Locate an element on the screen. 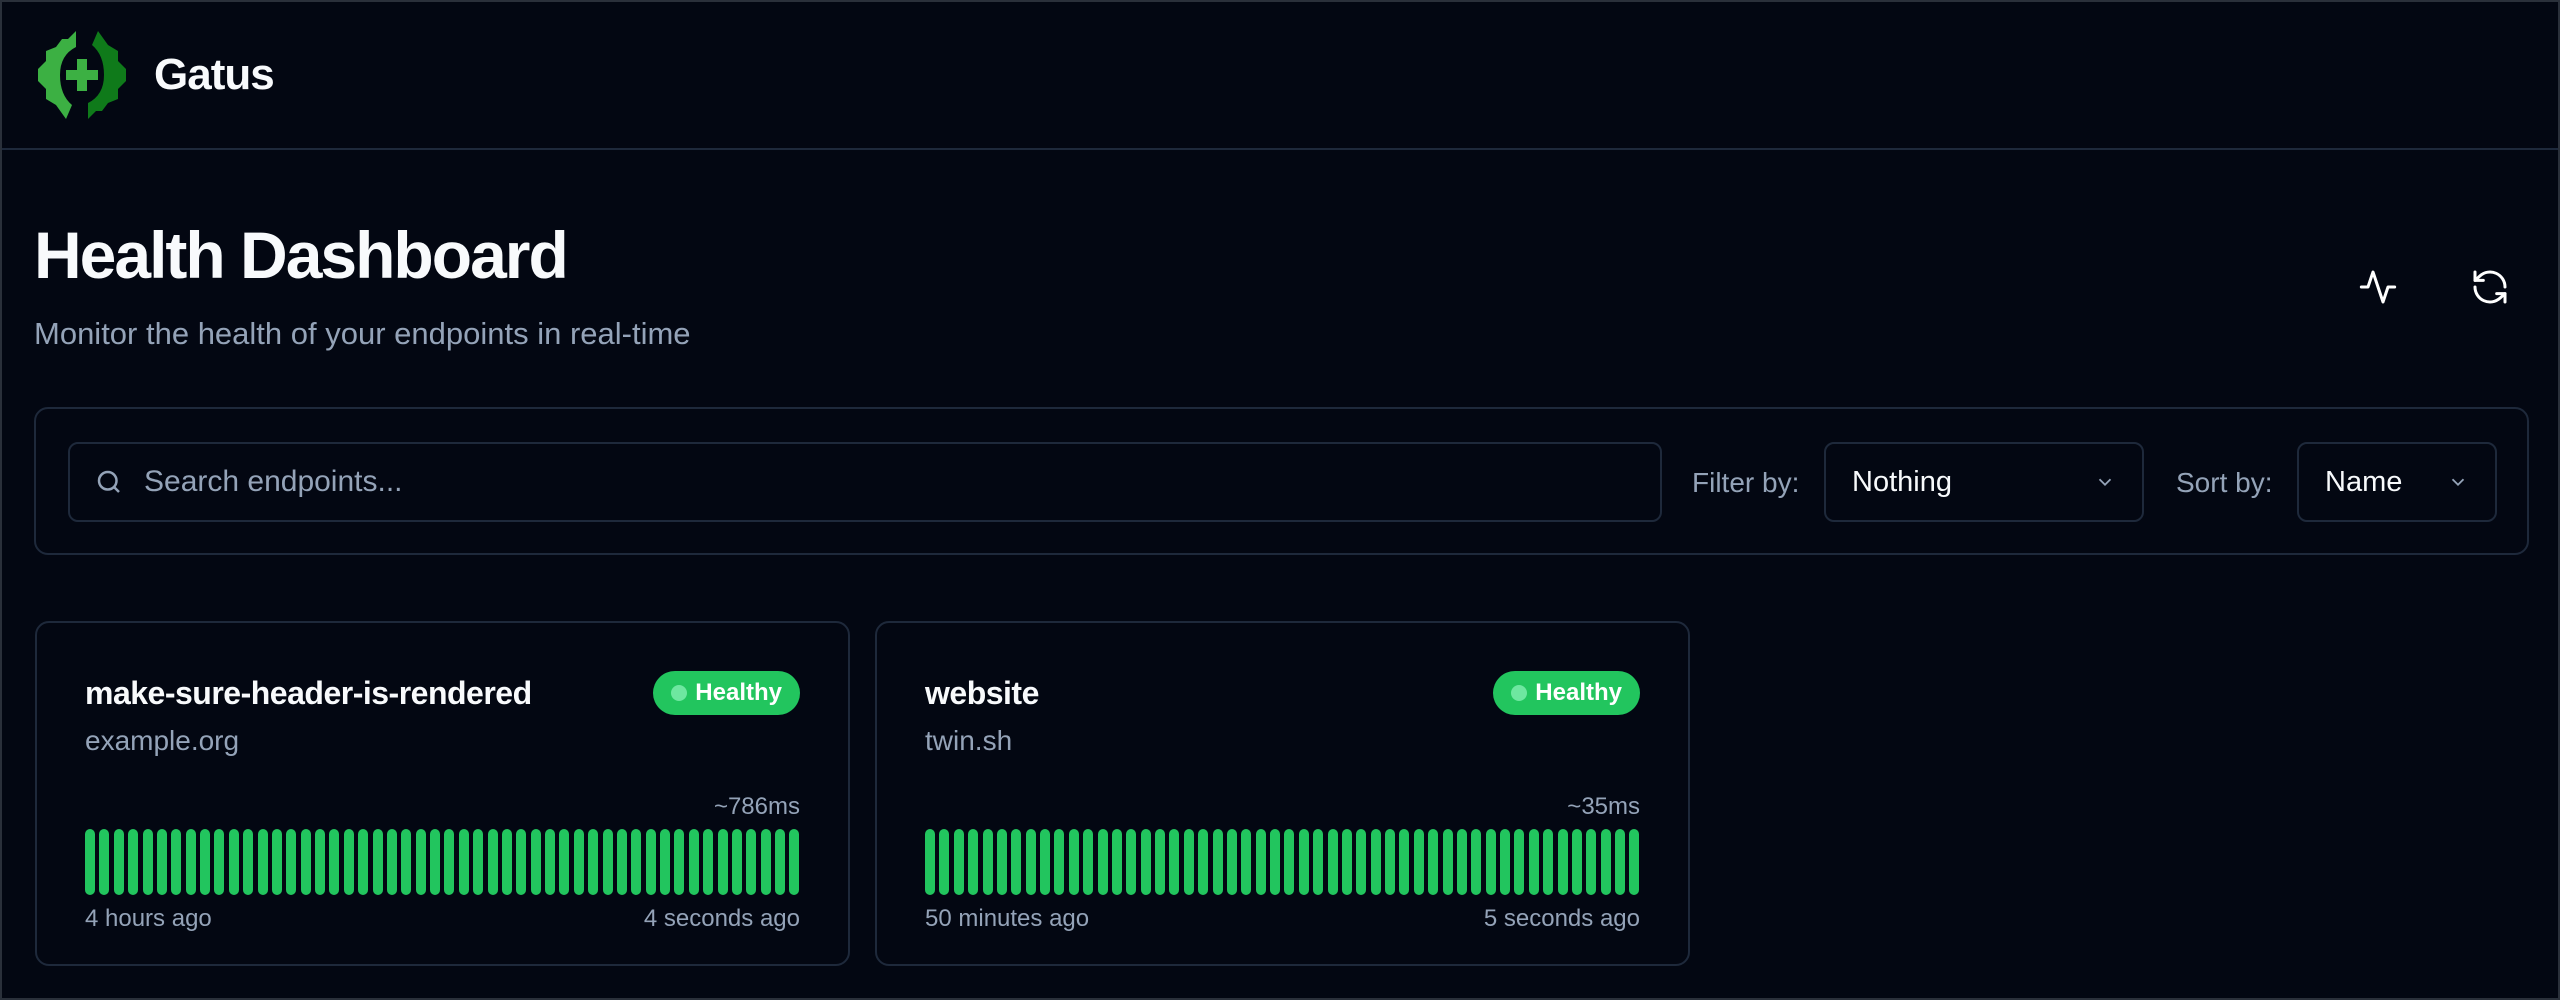  activity-button is located at coordinates (2378, 287).